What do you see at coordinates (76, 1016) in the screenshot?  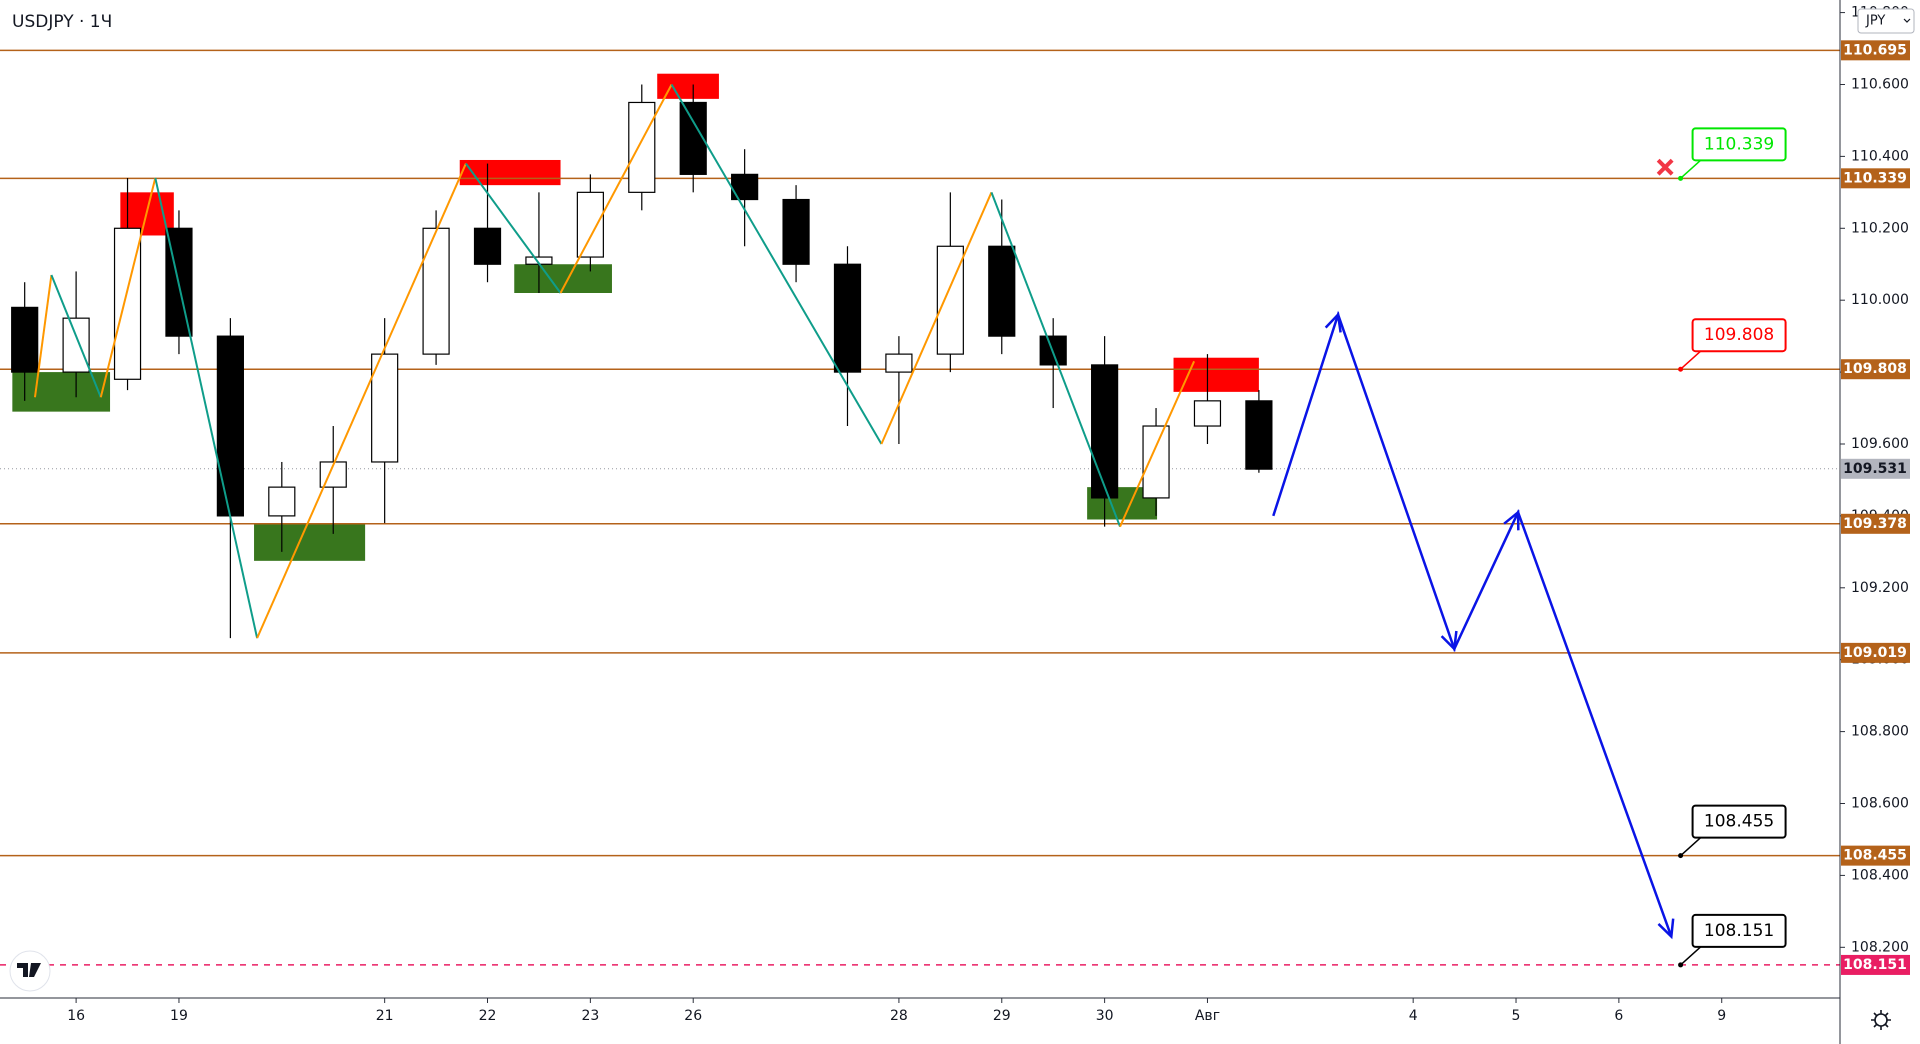 I see `x-tick-label: 16` at bounding box center [76, 1016].